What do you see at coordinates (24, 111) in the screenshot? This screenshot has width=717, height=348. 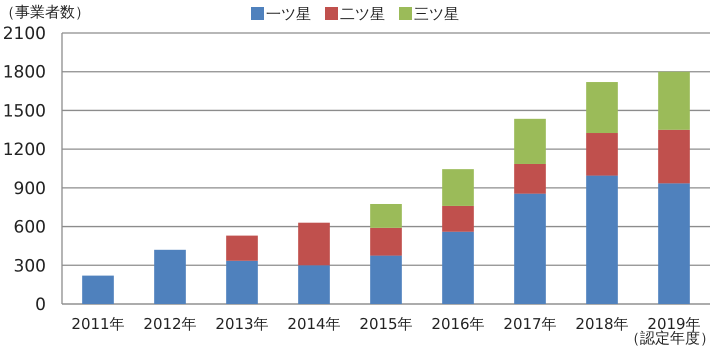 I see `y-tick-label: 1500` at bounding box center [24, 111].